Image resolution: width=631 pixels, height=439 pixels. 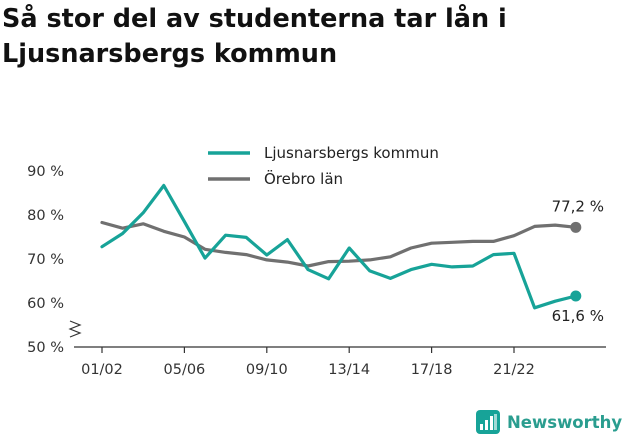 I want to click on end-label-ljusnarsberg: 61,6 %, so click(x=578, y=316).